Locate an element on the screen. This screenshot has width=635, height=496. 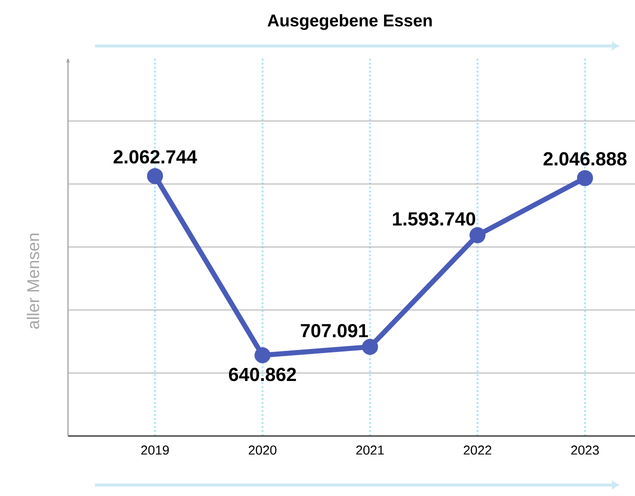
x-tick-label: 2020 is located at coordinates (262, 450).